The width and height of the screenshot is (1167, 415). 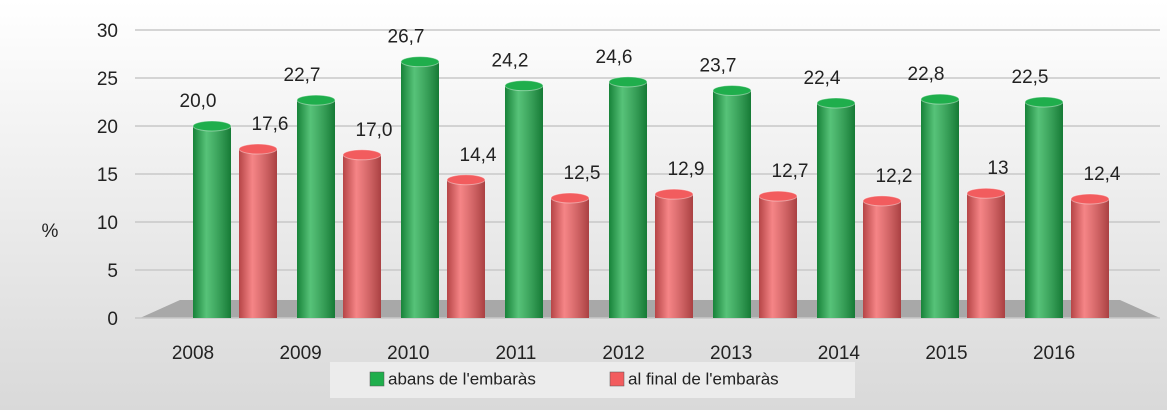 What do you see at coordinates (302, 75) in the screenshot?
I see `value-label: 22,7` at bounding box center [302, 75].